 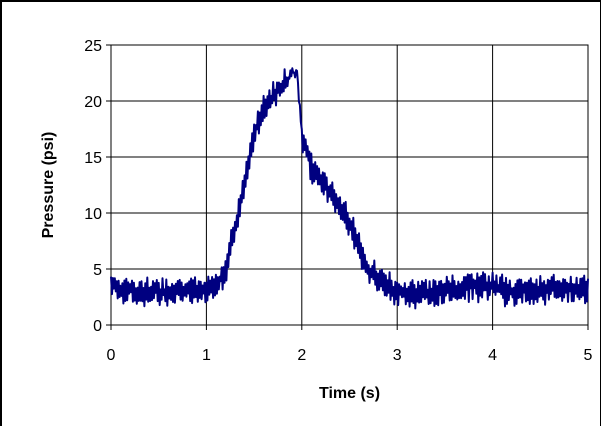 What do you see at coordinates (97, 326) in the screenshot?
I see `y-tick-label: 0` at bounding box center [97, 326].